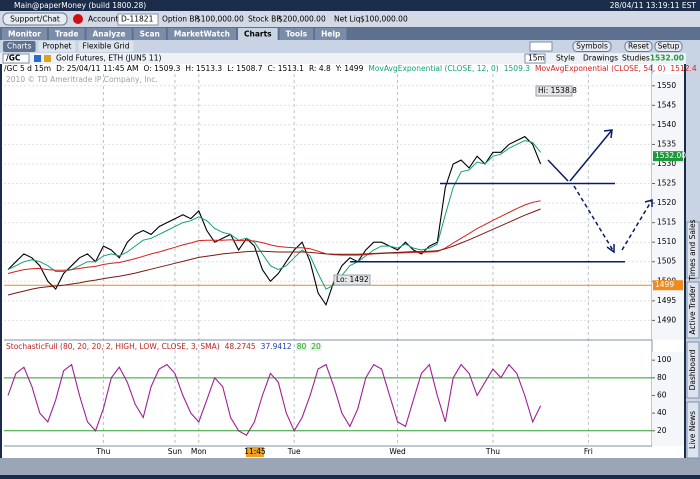  Describe the element at coordinates (350, 19) in the screenshot. I see `account-bar` at that location.